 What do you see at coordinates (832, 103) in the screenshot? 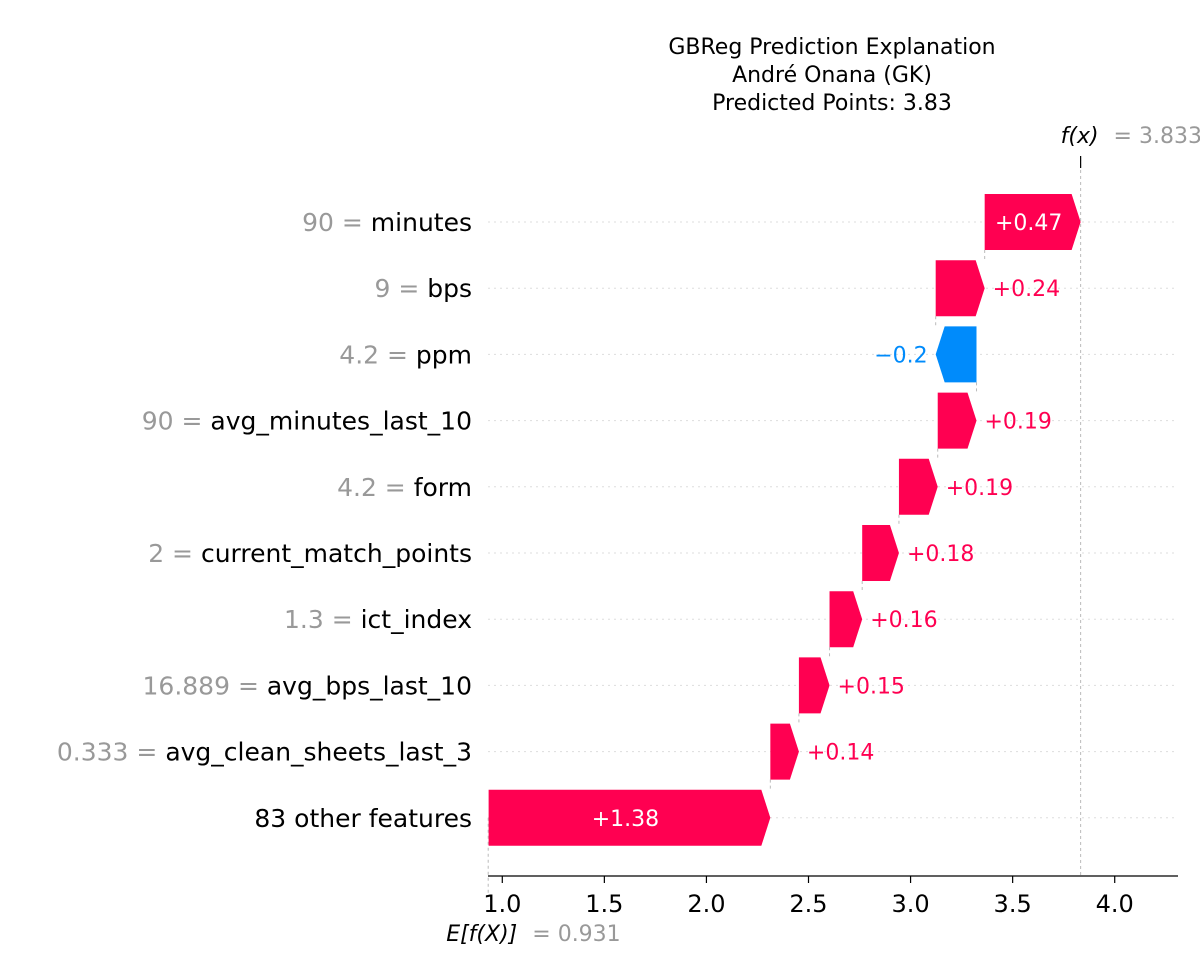
I see `chart-subtitle-predicted: Predicted Points: 3.83` at bounding box center [832, 103].